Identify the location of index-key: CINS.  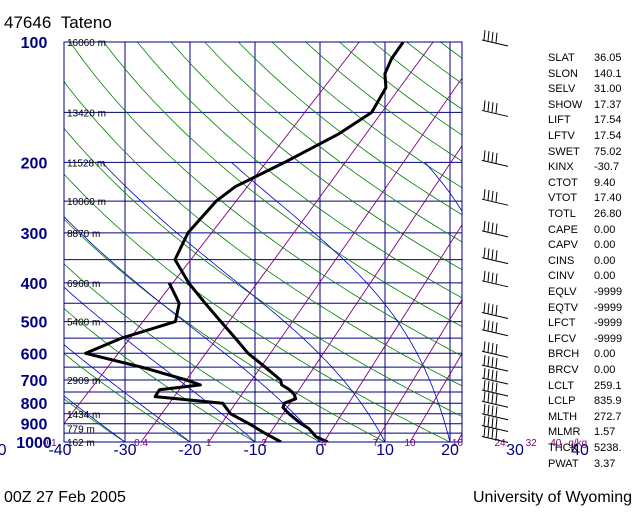
(561, 260).